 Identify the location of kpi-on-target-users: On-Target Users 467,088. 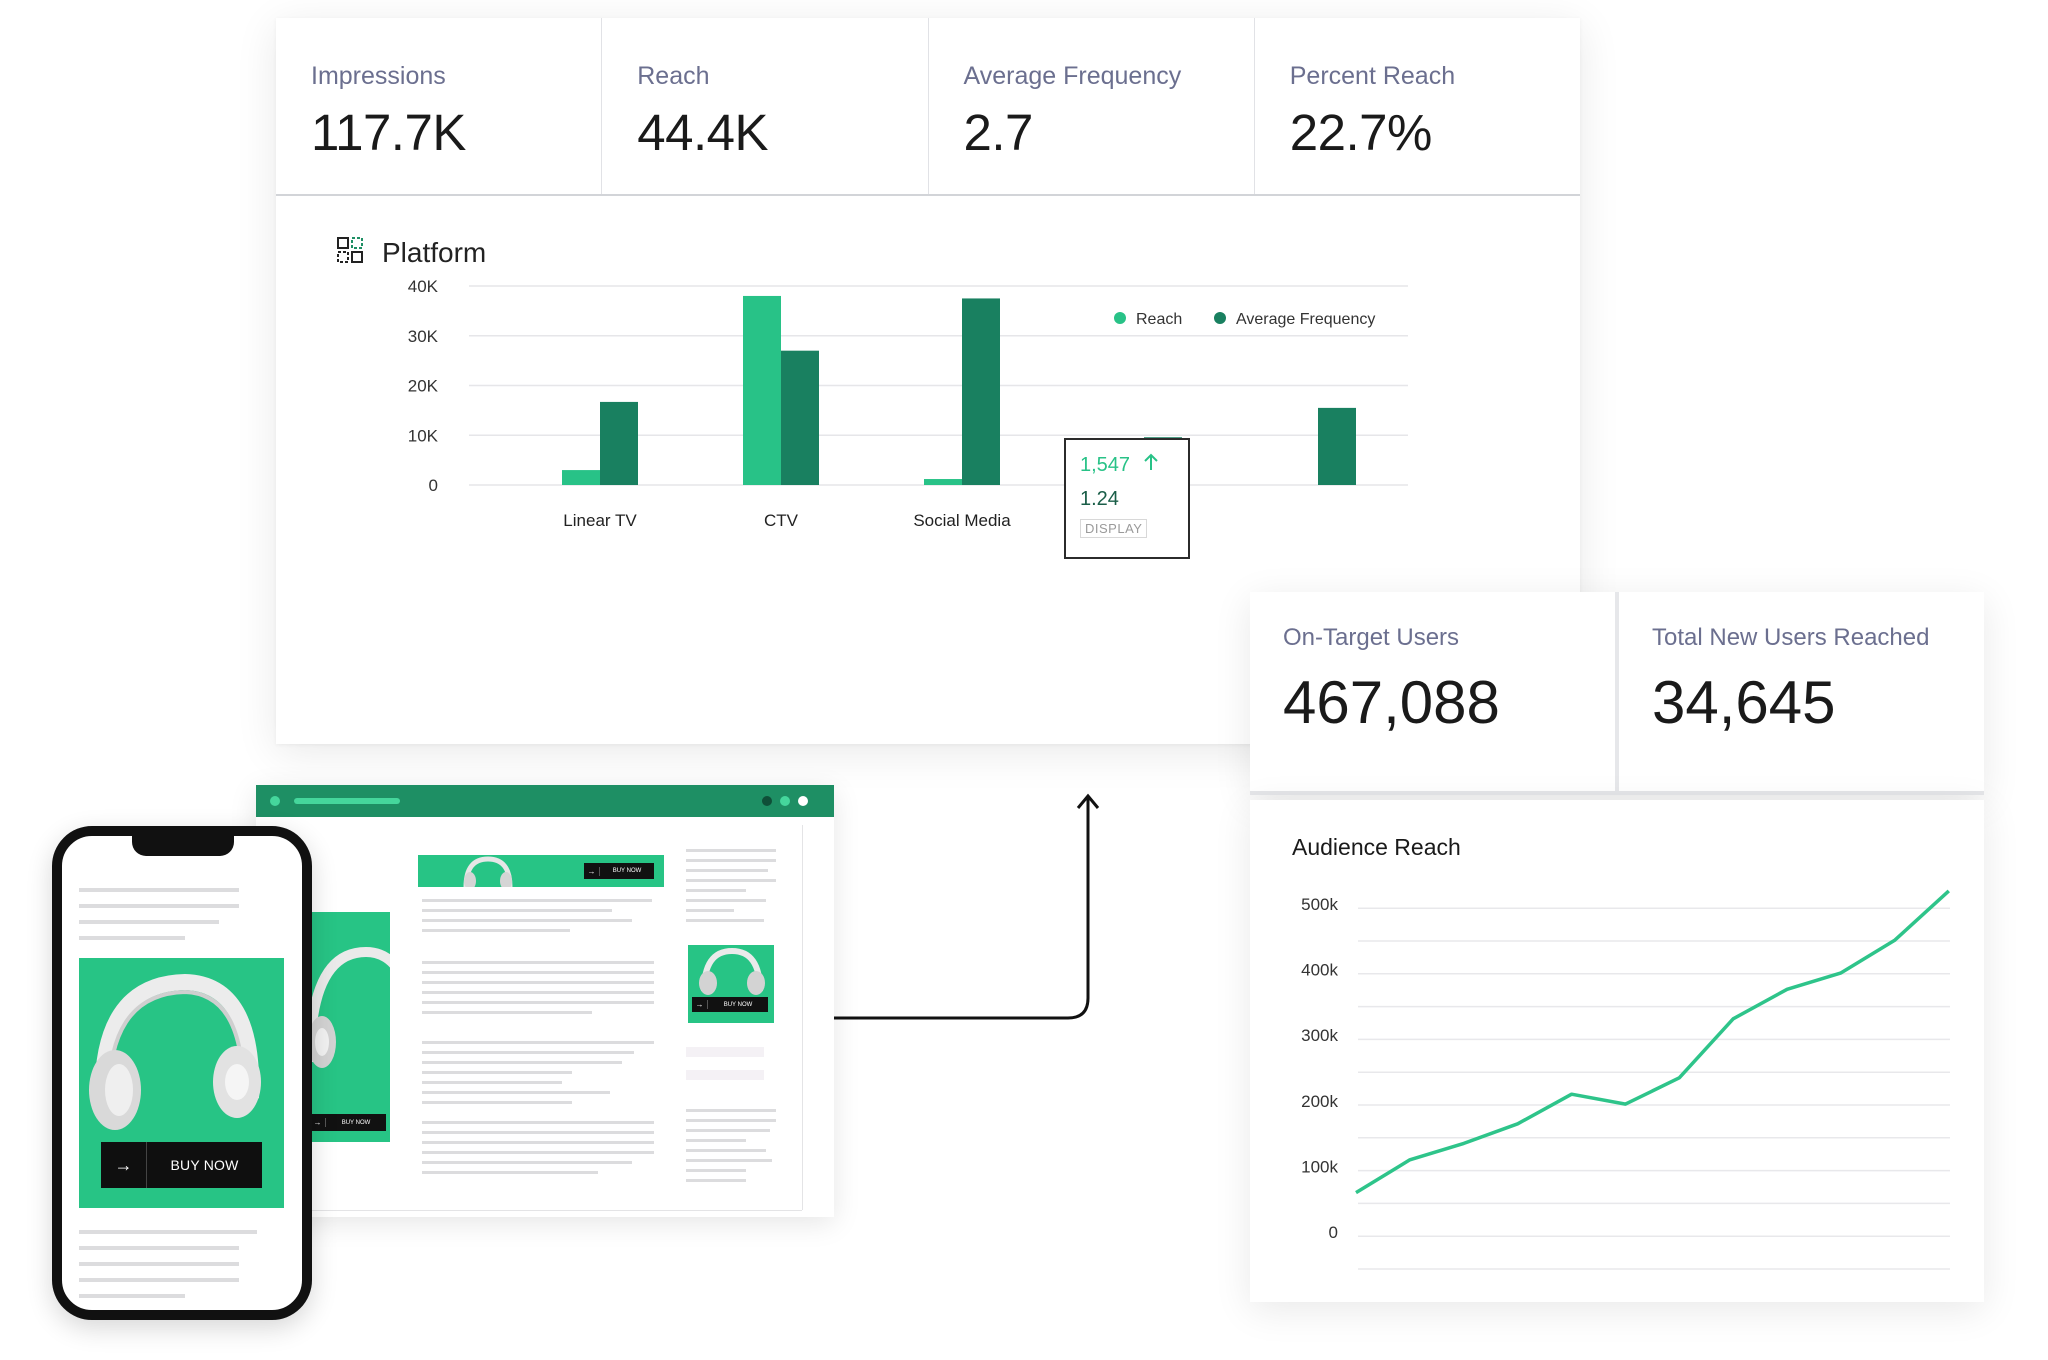
(1434, 691).